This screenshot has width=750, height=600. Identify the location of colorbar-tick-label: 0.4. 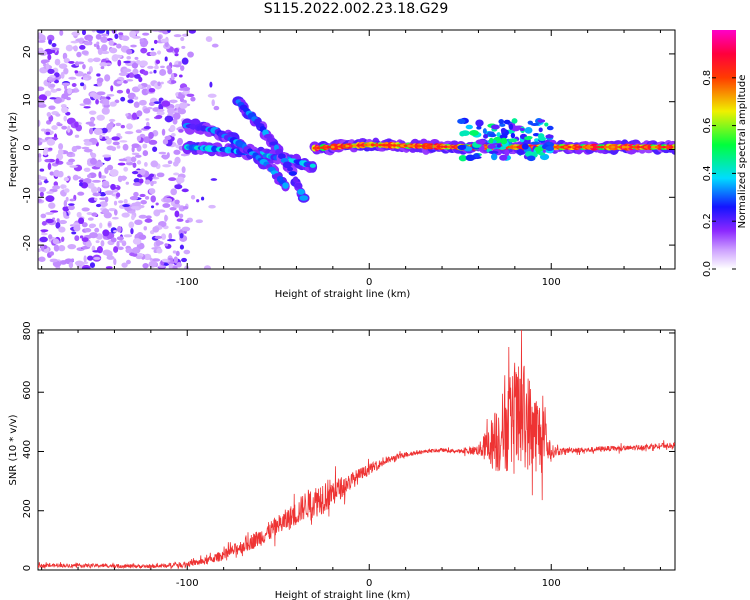
(707, 173).